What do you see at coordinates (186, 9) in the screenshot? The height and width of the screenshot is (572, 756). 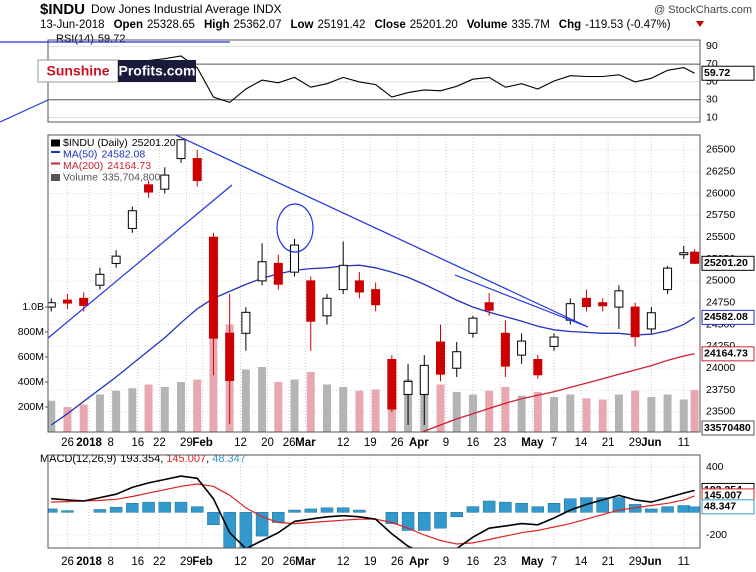 I see `index-name: Dow Jones Industrial Average INDX` at bounding box center [186, 9].